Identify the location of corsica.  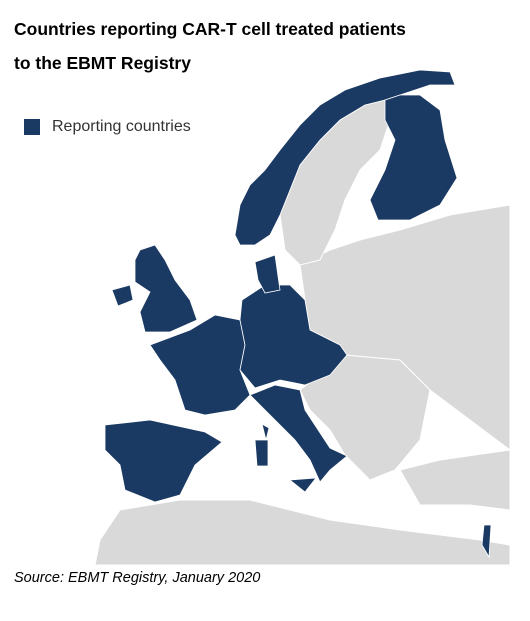
(265, 432).